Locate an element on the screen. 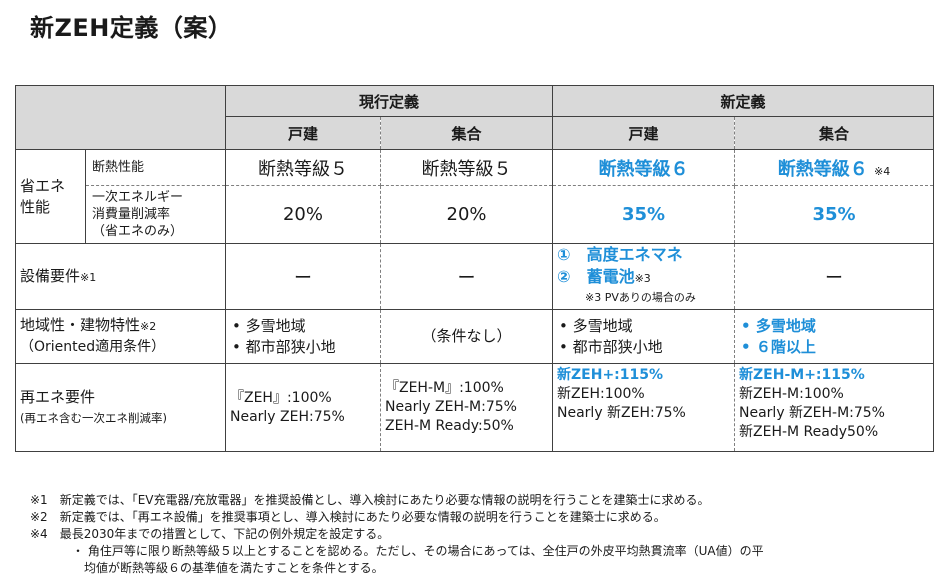  energy-saving-label-line1: 省エネ is located at coordinates (43, 185).